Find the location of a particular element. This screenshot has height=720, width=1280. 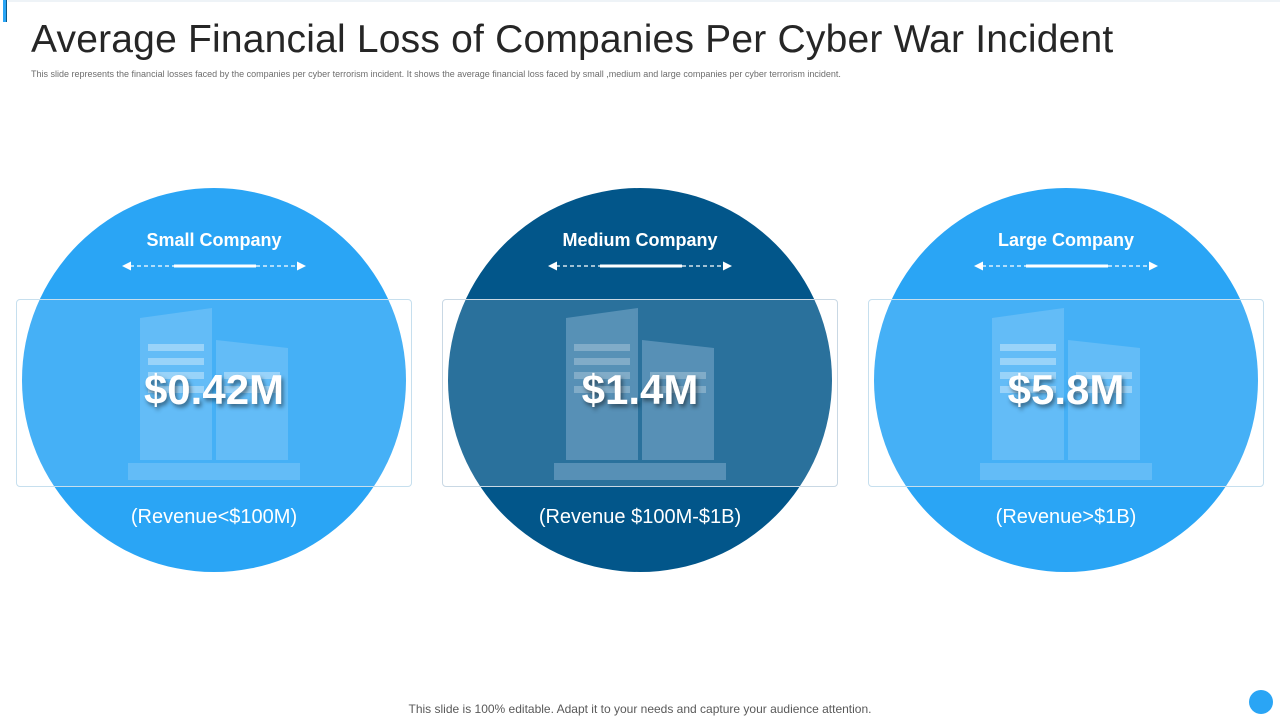

loss-value: $5.8M is located at coordinates (1066, 389).